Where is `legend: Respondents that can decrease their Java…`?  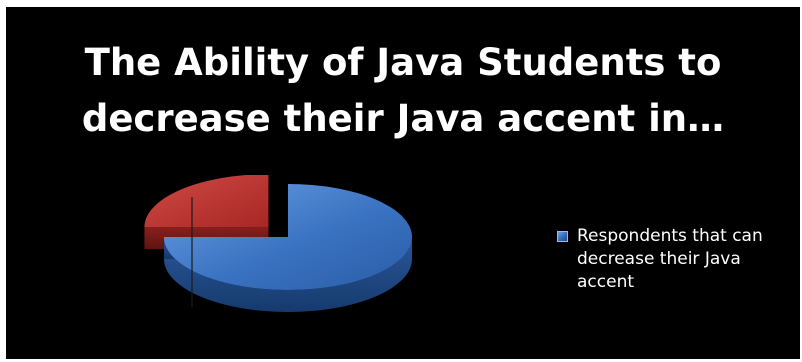
legend: Respondents that can decrease their Java… is located at coordinates (675, 259).